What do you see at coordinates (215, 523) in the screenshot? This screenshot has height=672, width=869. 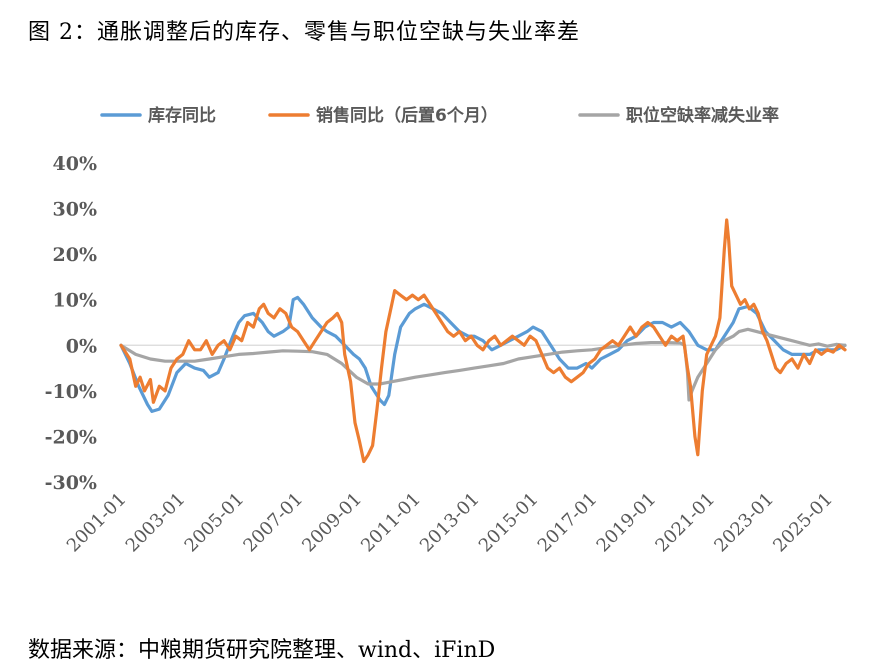 I see `x-tick-label: 2005-01` at bounding box center [215, 523].